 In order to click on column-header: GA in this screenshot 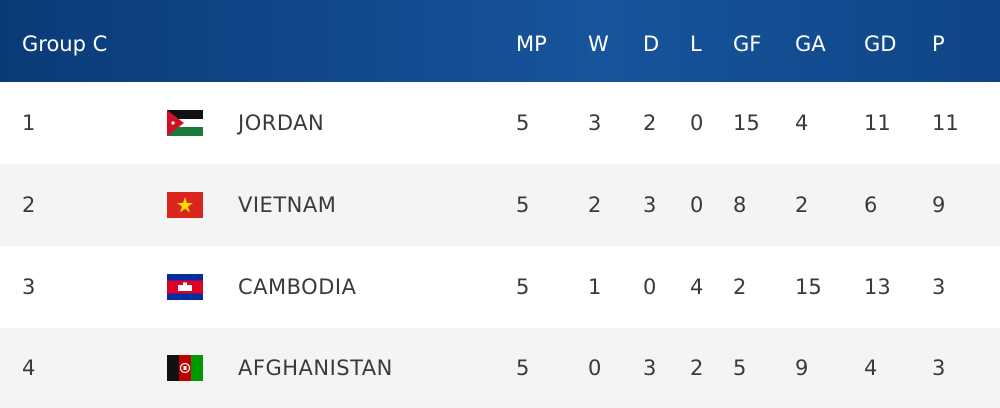, I will do `click(810, 44)`.